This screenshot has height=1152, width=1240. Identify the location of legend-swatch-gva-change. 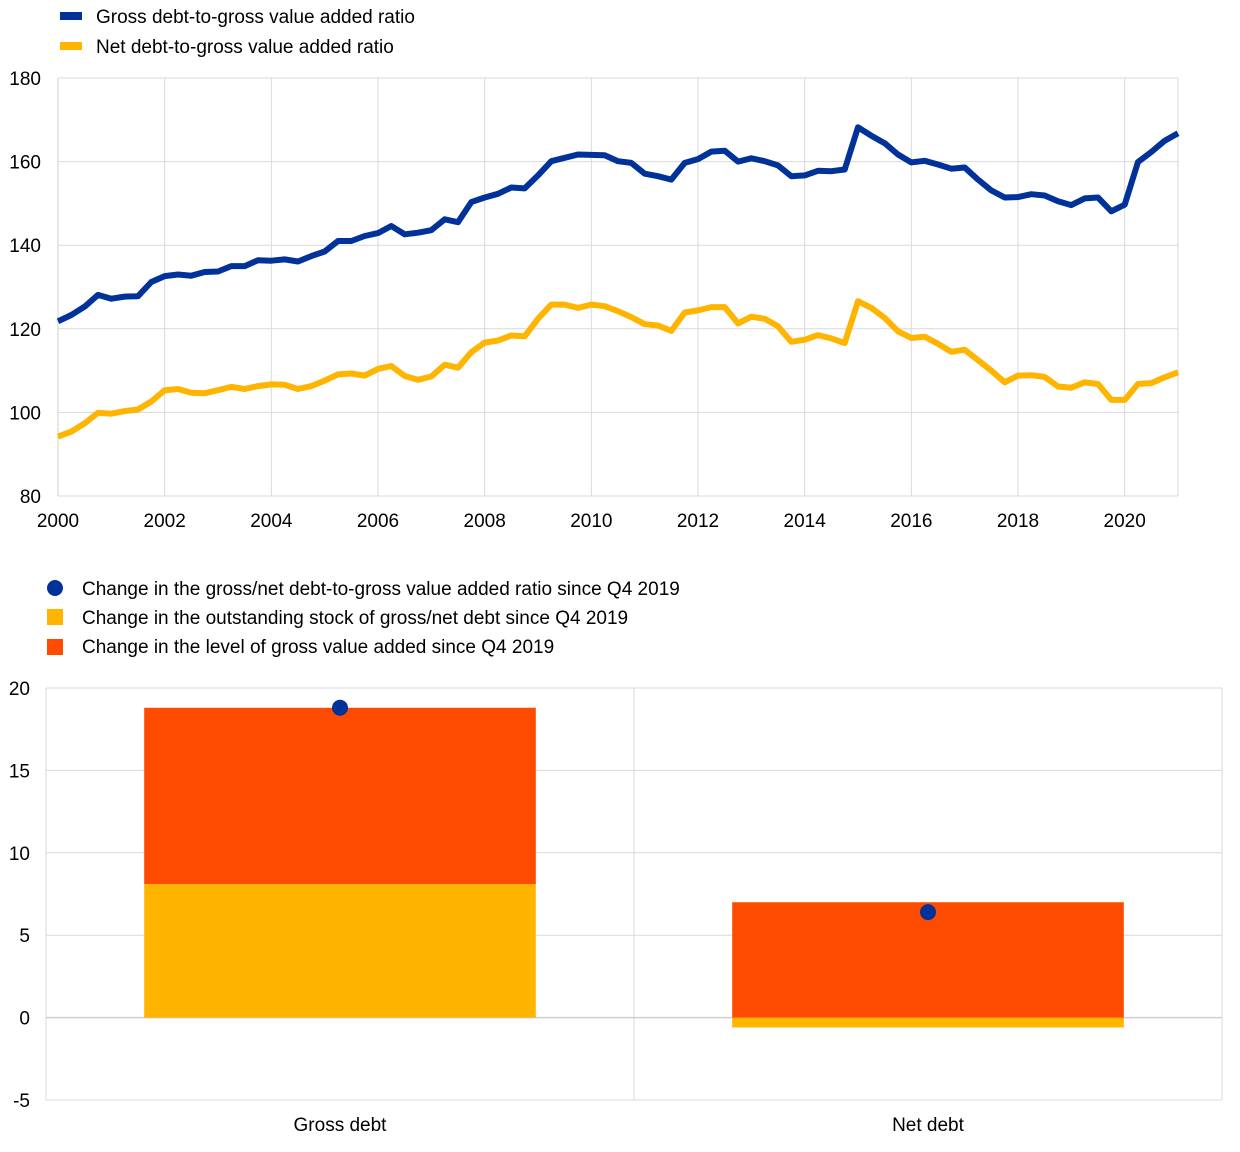
(55, 647).